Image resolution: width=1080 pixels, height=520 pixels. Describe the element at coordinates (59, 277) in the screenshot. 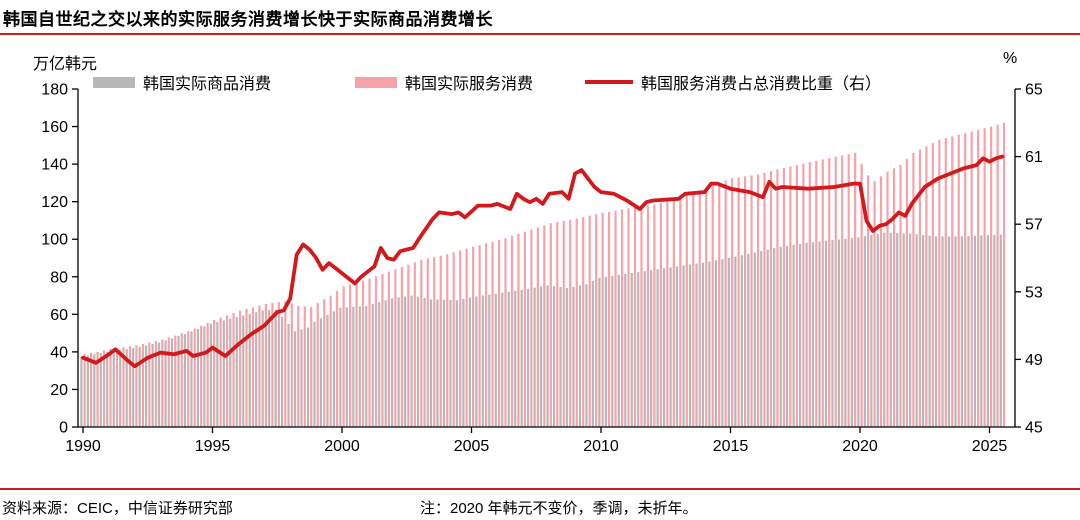

I see `svg-text: 80` at that location.